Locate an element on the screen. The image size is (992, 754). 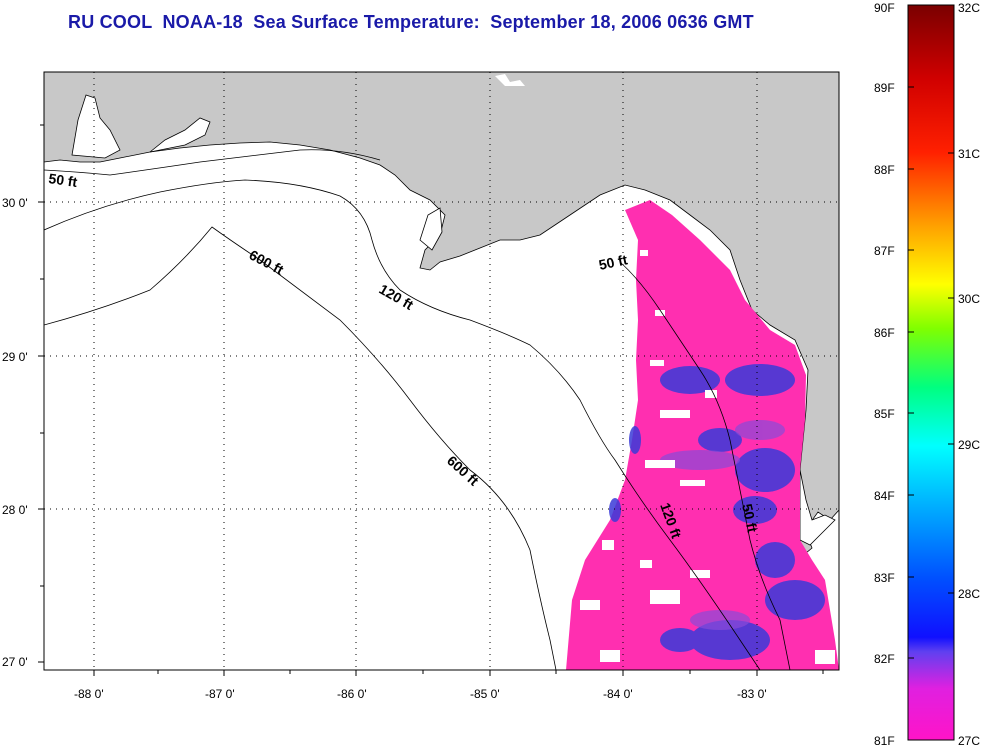
bay-stjoe is located at coordinates (431, 229).